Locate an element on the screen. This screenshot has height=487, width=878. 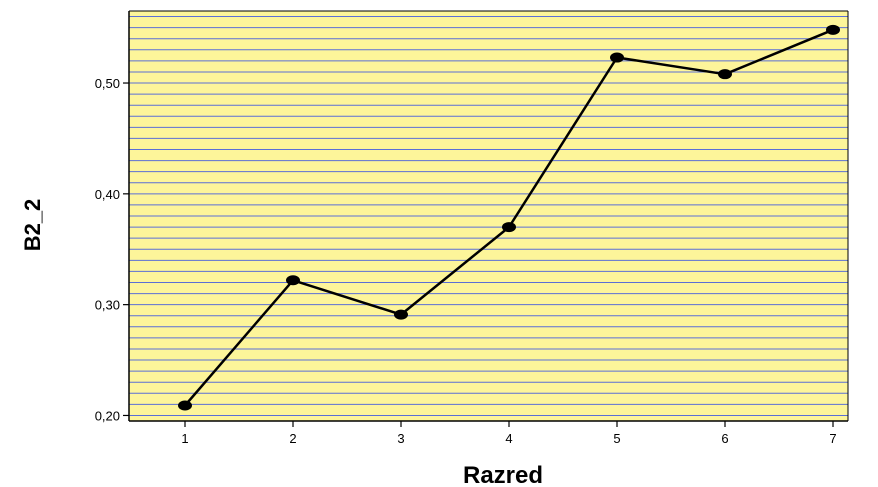
x-tick-label: 7 is located at coordinates (832, 438).